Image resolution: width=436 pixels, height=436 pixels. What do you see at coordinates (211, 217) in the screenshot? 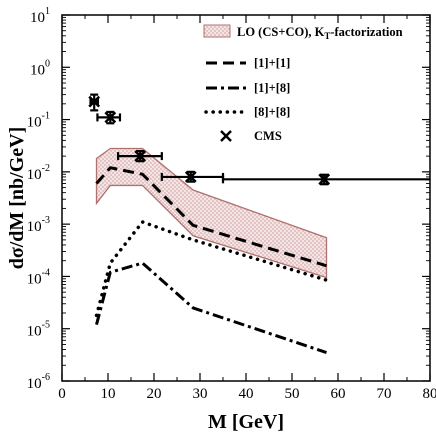
I see `series-1-1-line` at bounding box center [211, 217].